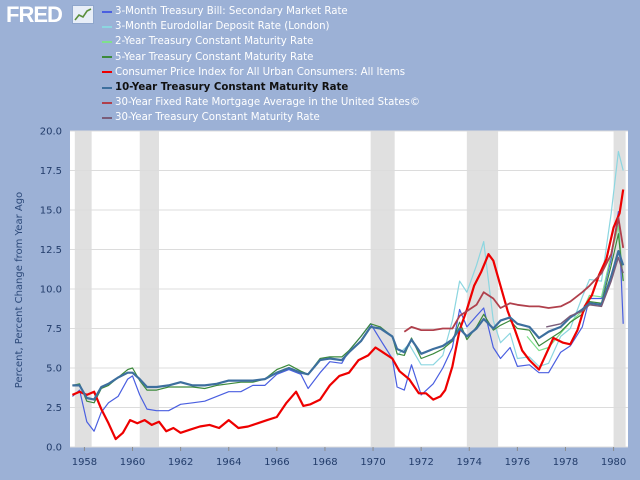 This screenshot has width=640, height=480. Describe the element at coordinates (83, 14) in the screenshot. I see `chart-line-icon` at that location.